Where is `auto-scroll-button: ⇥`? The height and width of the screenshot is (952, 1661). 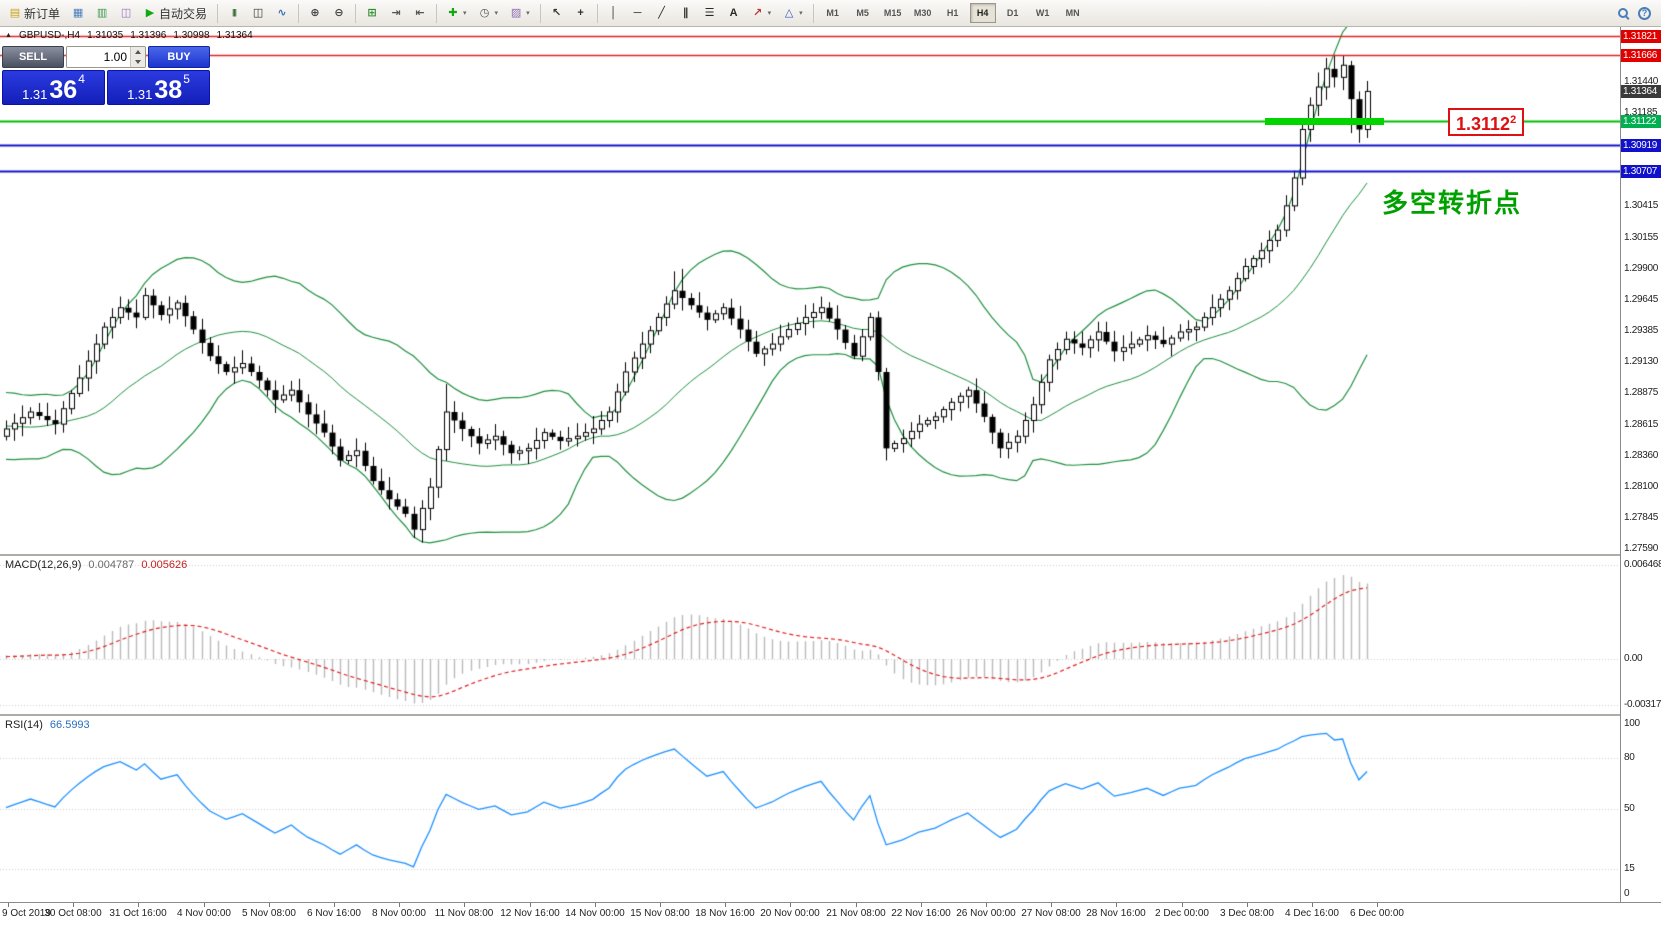
auto-scroll-button: ⇥ is located at coordinates (396, 13).